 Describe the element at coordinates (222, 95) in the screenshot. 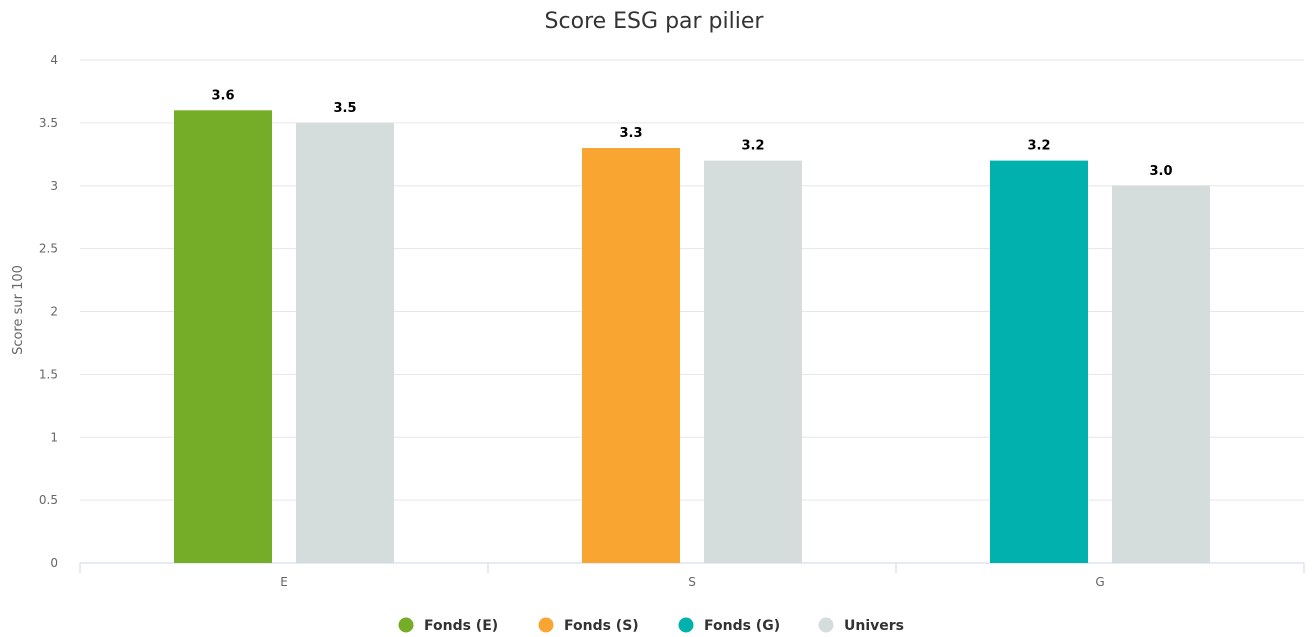

I see `data-label: 3.6` at that location.